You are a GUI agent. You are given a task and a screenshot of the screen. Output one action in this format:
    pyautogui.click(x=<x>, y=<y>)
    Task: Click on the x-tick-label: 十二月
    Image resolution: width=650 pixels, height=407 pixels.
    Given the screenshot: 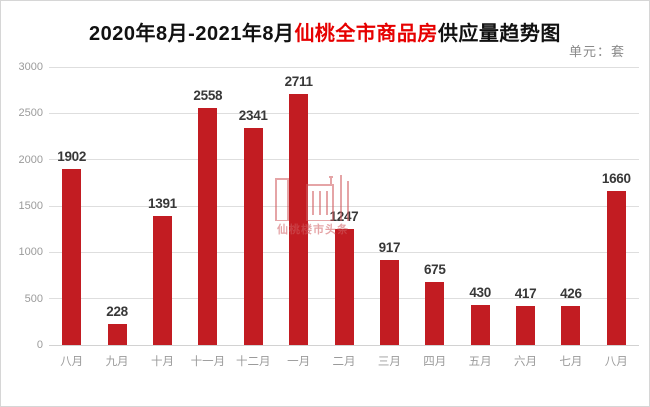 What is the action you would take?
    pyautogui.click(x=253, y=362)
    